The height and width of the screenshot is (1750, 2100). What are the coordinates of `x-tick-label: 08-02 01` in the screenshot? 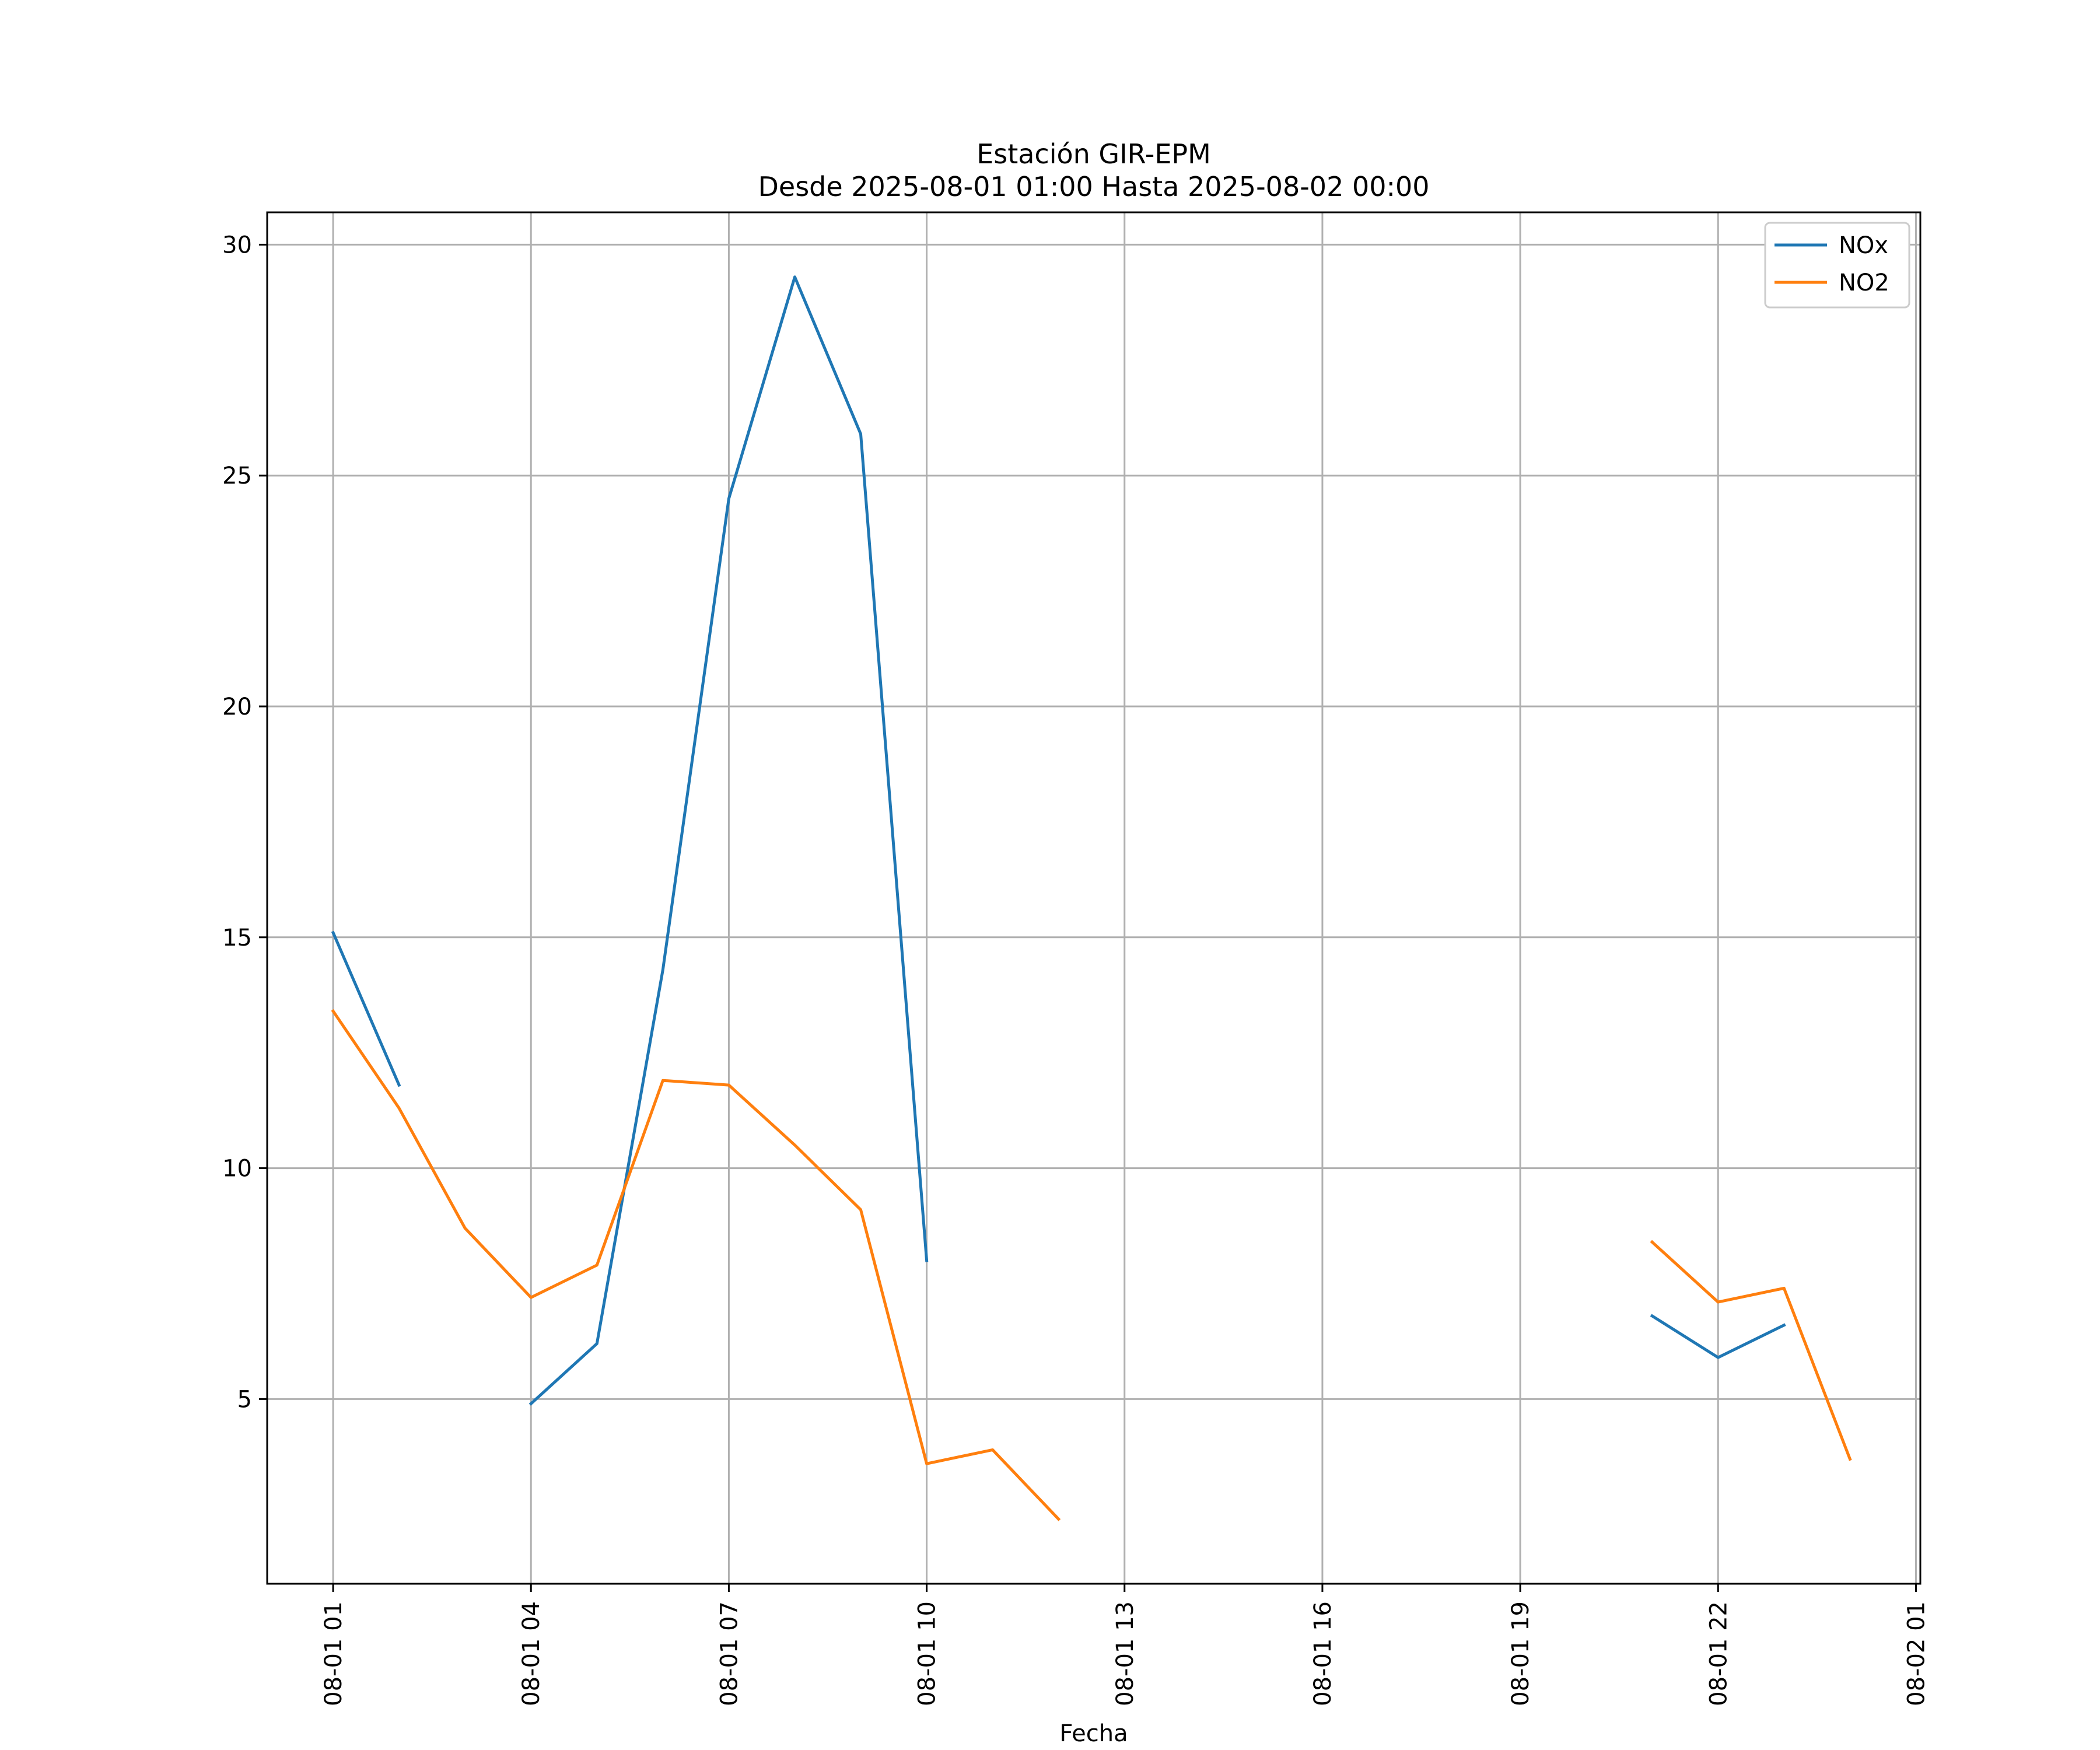 It's located at (1916, 1653).